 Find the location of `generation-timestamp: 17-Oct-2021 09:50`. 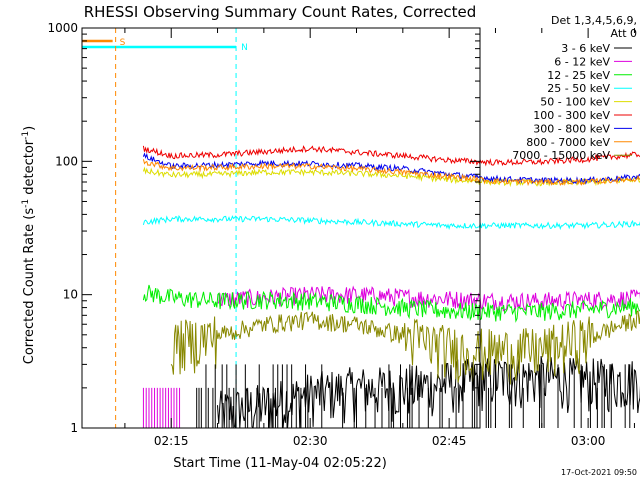

generation-timestamp: 17-Oct-2021 09:50 is located at coordinates (599, 472).